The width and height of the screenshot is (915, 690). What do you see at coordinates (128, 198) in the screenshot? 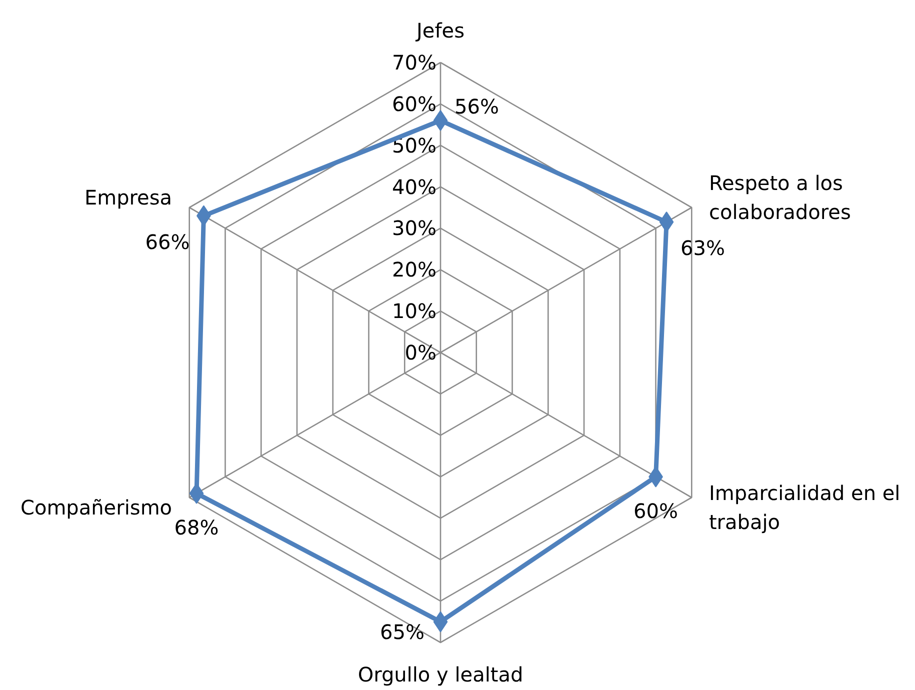
I see `spoke-label: Empresa` at bounding box center [128, 198].